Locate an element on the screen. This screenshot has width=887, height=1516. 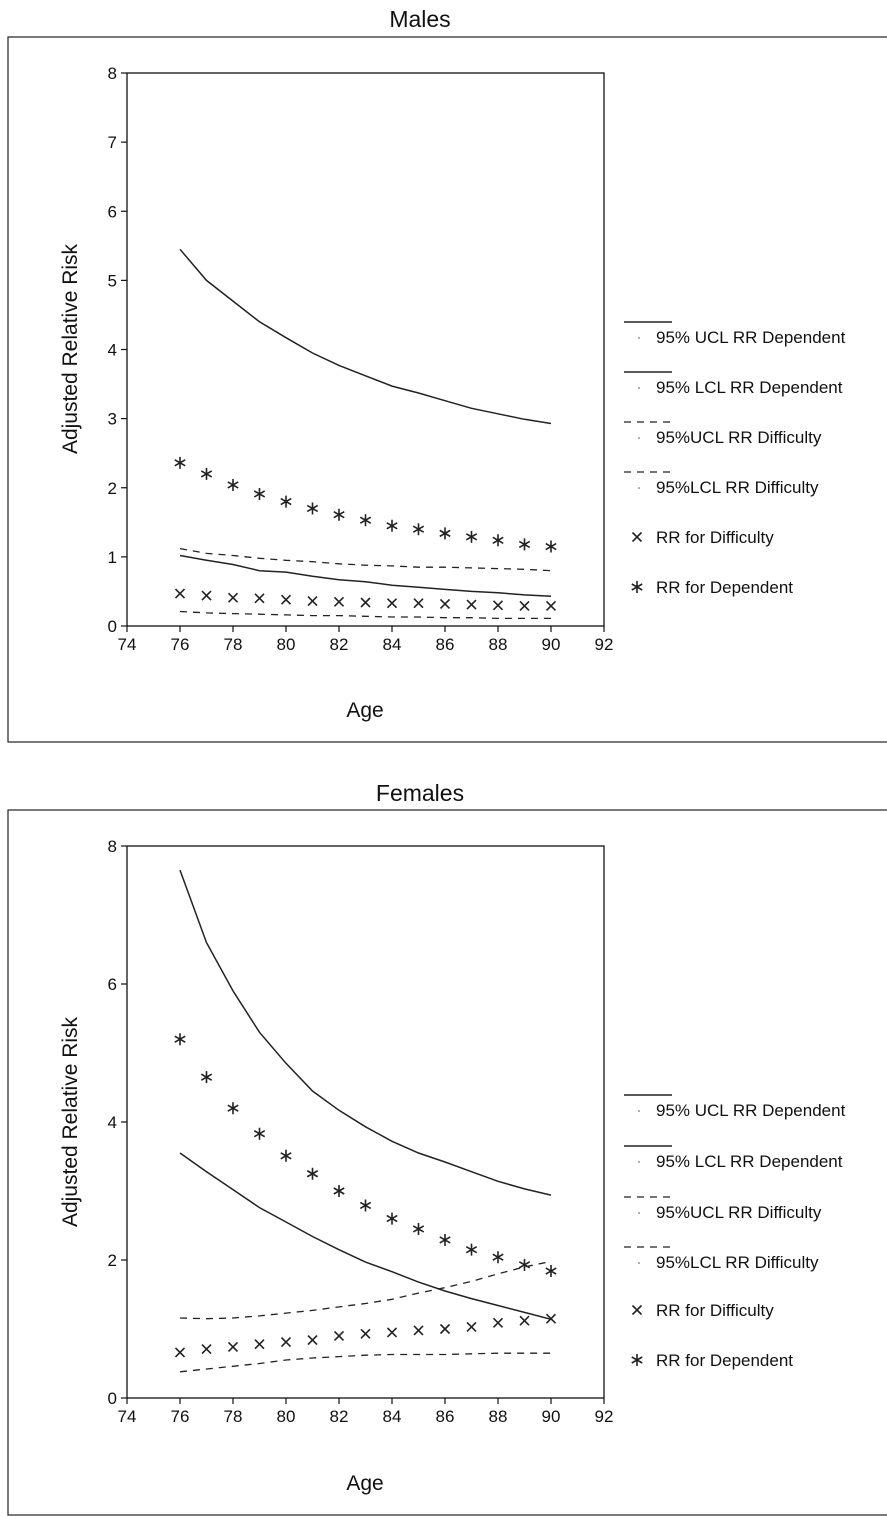
females-series-95-ucl-rr-difficulty-line is located at coordinates (365, 1290).